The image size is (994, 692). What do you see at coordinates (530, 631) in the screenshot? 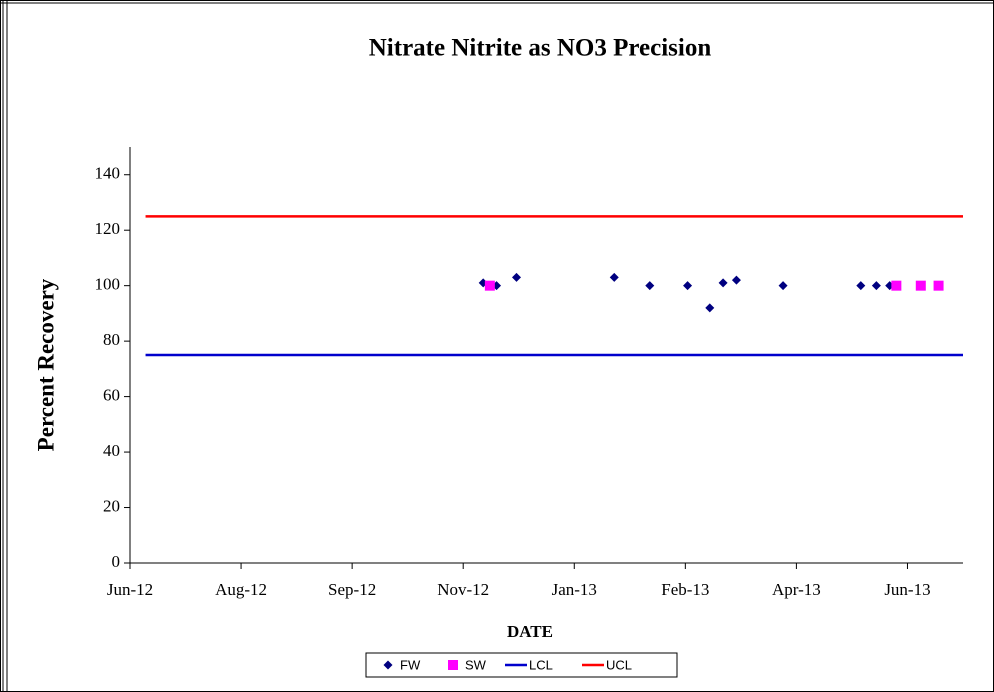
I see `x-axis-label: DATE` at bounding box center [530, 631].